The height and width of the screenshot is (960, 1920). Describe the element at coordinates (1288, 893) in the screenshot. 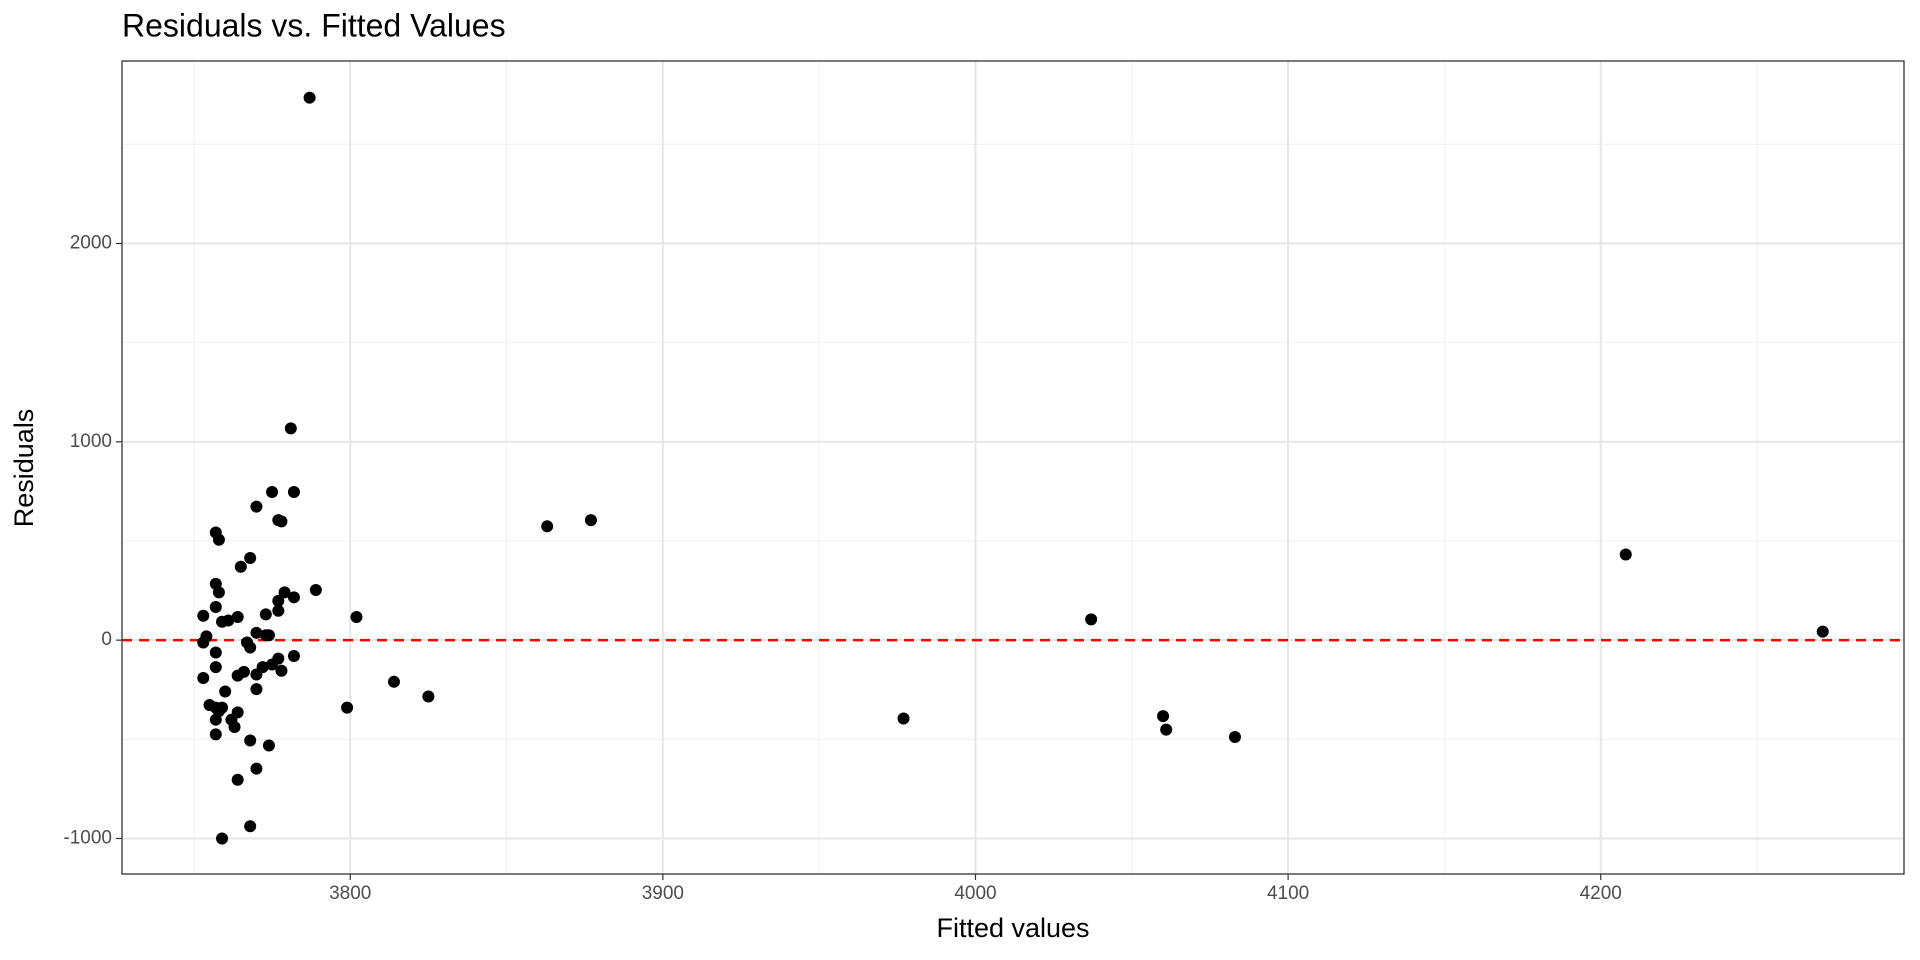

I see `x-tick-label: 4100` at that location.